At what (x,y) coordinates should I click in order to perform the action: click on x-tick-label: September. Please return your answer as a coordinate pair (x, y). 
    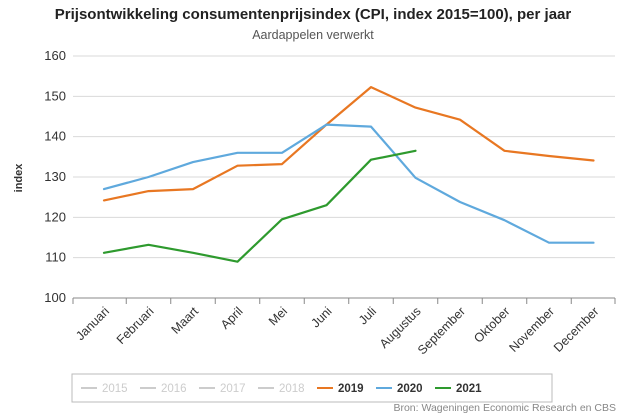
    Looking at the image, I should click on (441, 330).